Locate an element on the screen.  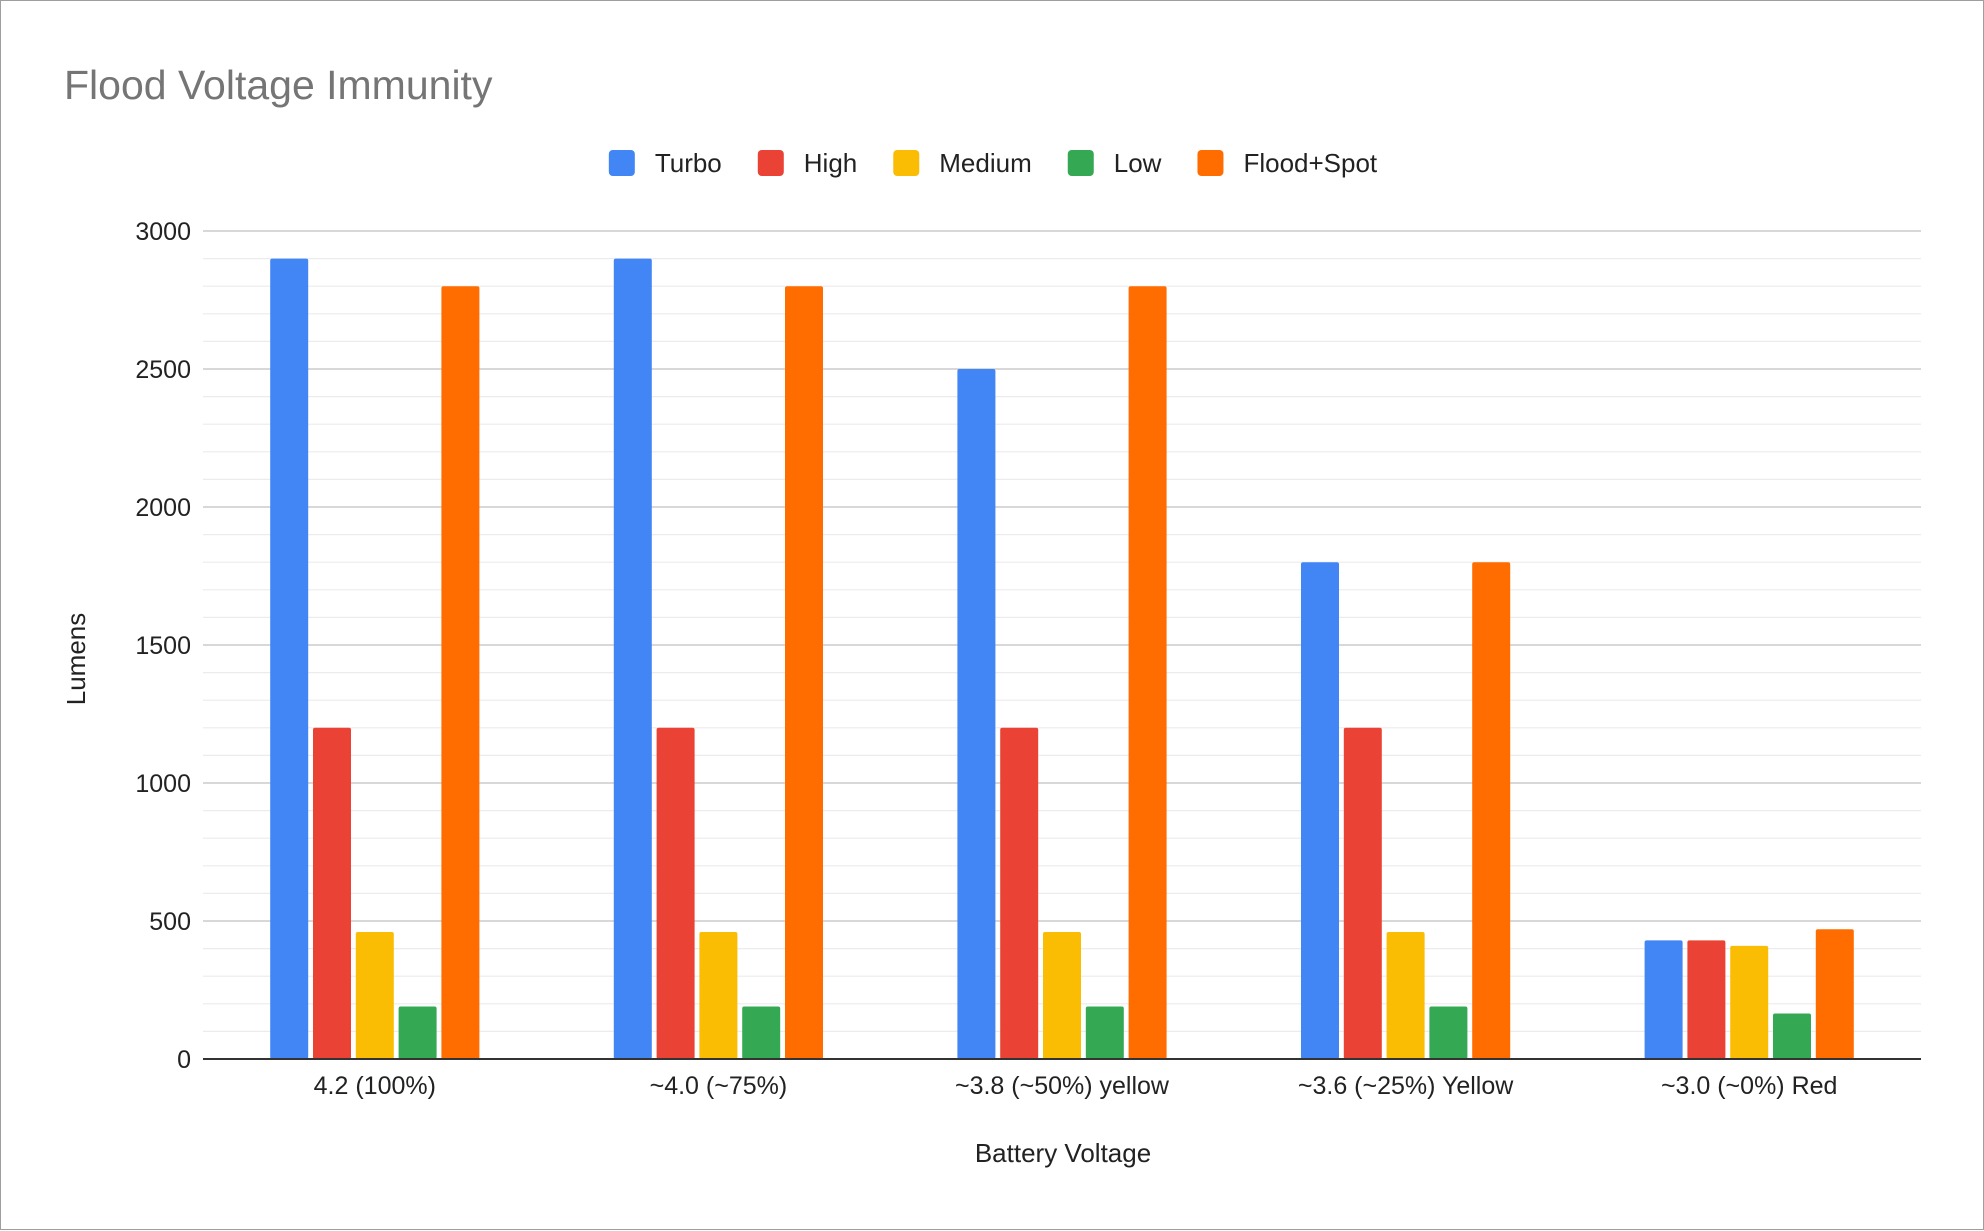
chart-title: Flood Voltage Immunity is located at coordinates (278, 85).